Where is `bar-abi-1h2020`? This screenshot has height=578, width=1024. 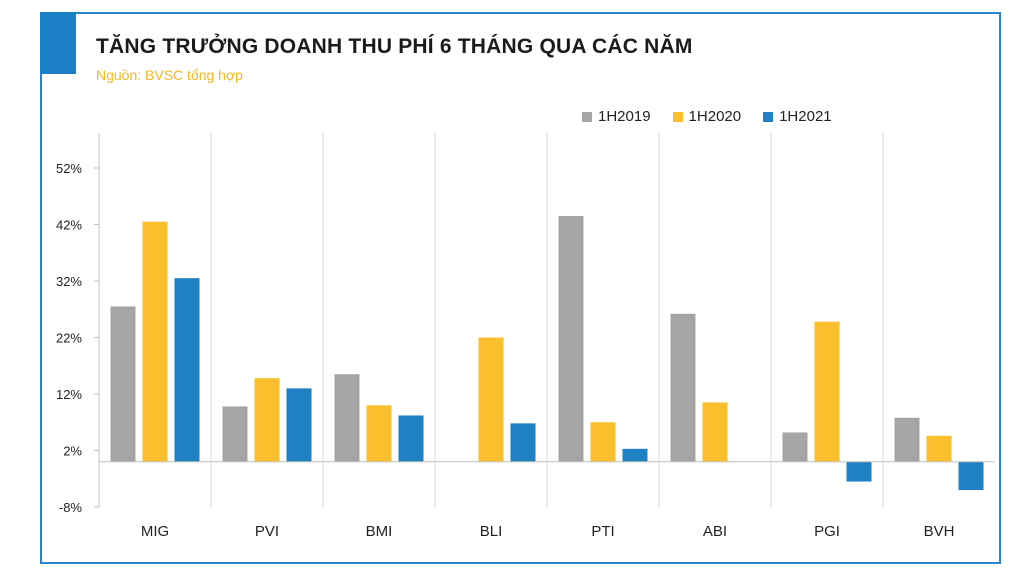
bar-abi-1h2020 is located at coordinates (715, 432).